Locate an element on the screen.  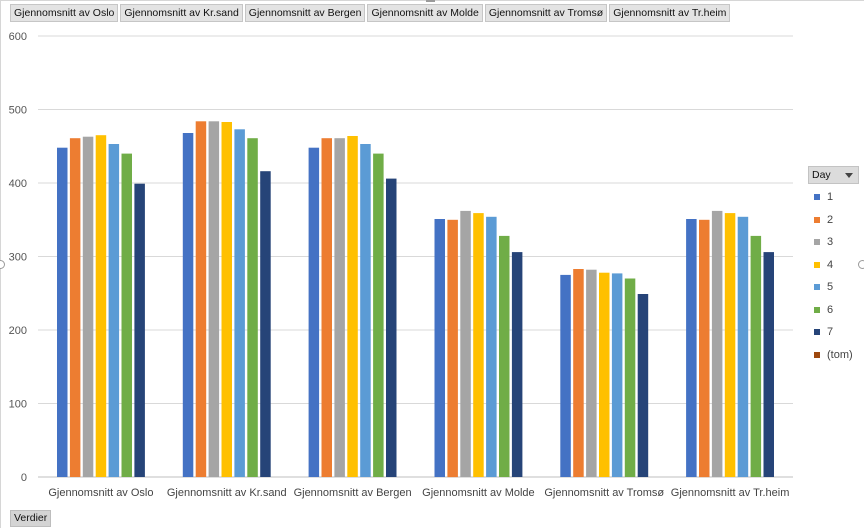
x-tick-label: Gjennomsnitt av Tromsø is located at coordinates (604, 493).